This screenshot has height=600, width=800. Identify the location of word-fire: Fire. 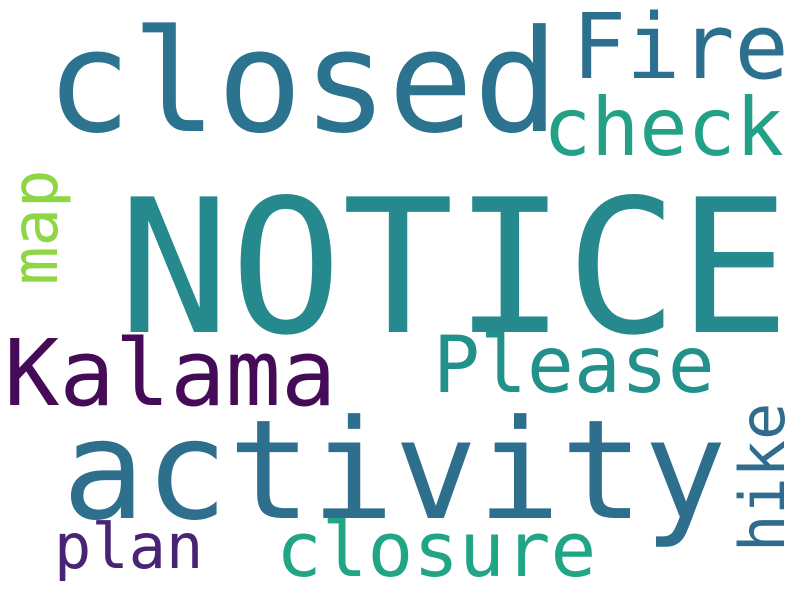
(680, 50).